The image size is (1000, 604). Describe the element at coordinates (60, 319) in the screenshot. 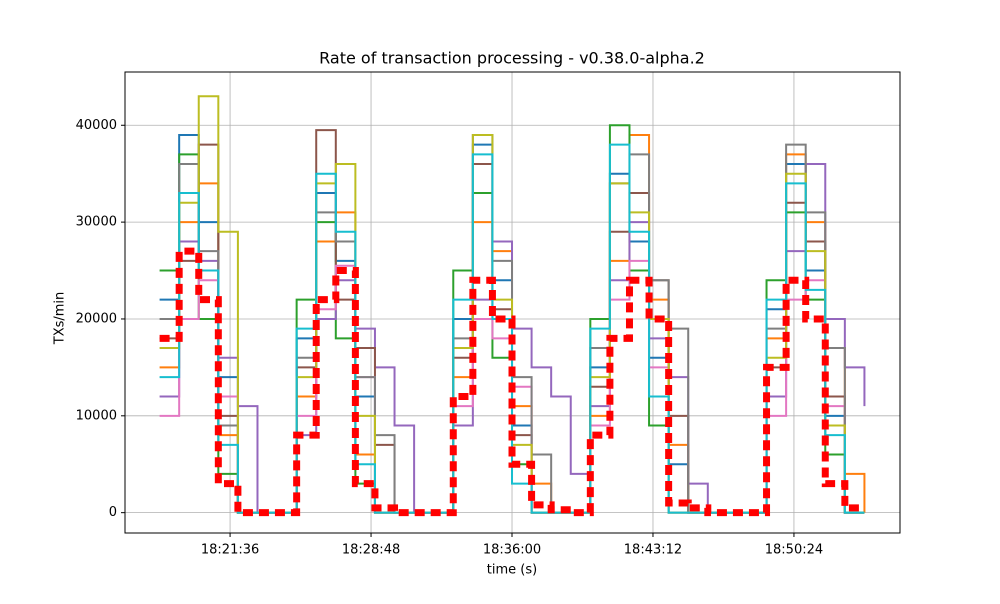

I see `y-axis-label: TXs/min` at that location.